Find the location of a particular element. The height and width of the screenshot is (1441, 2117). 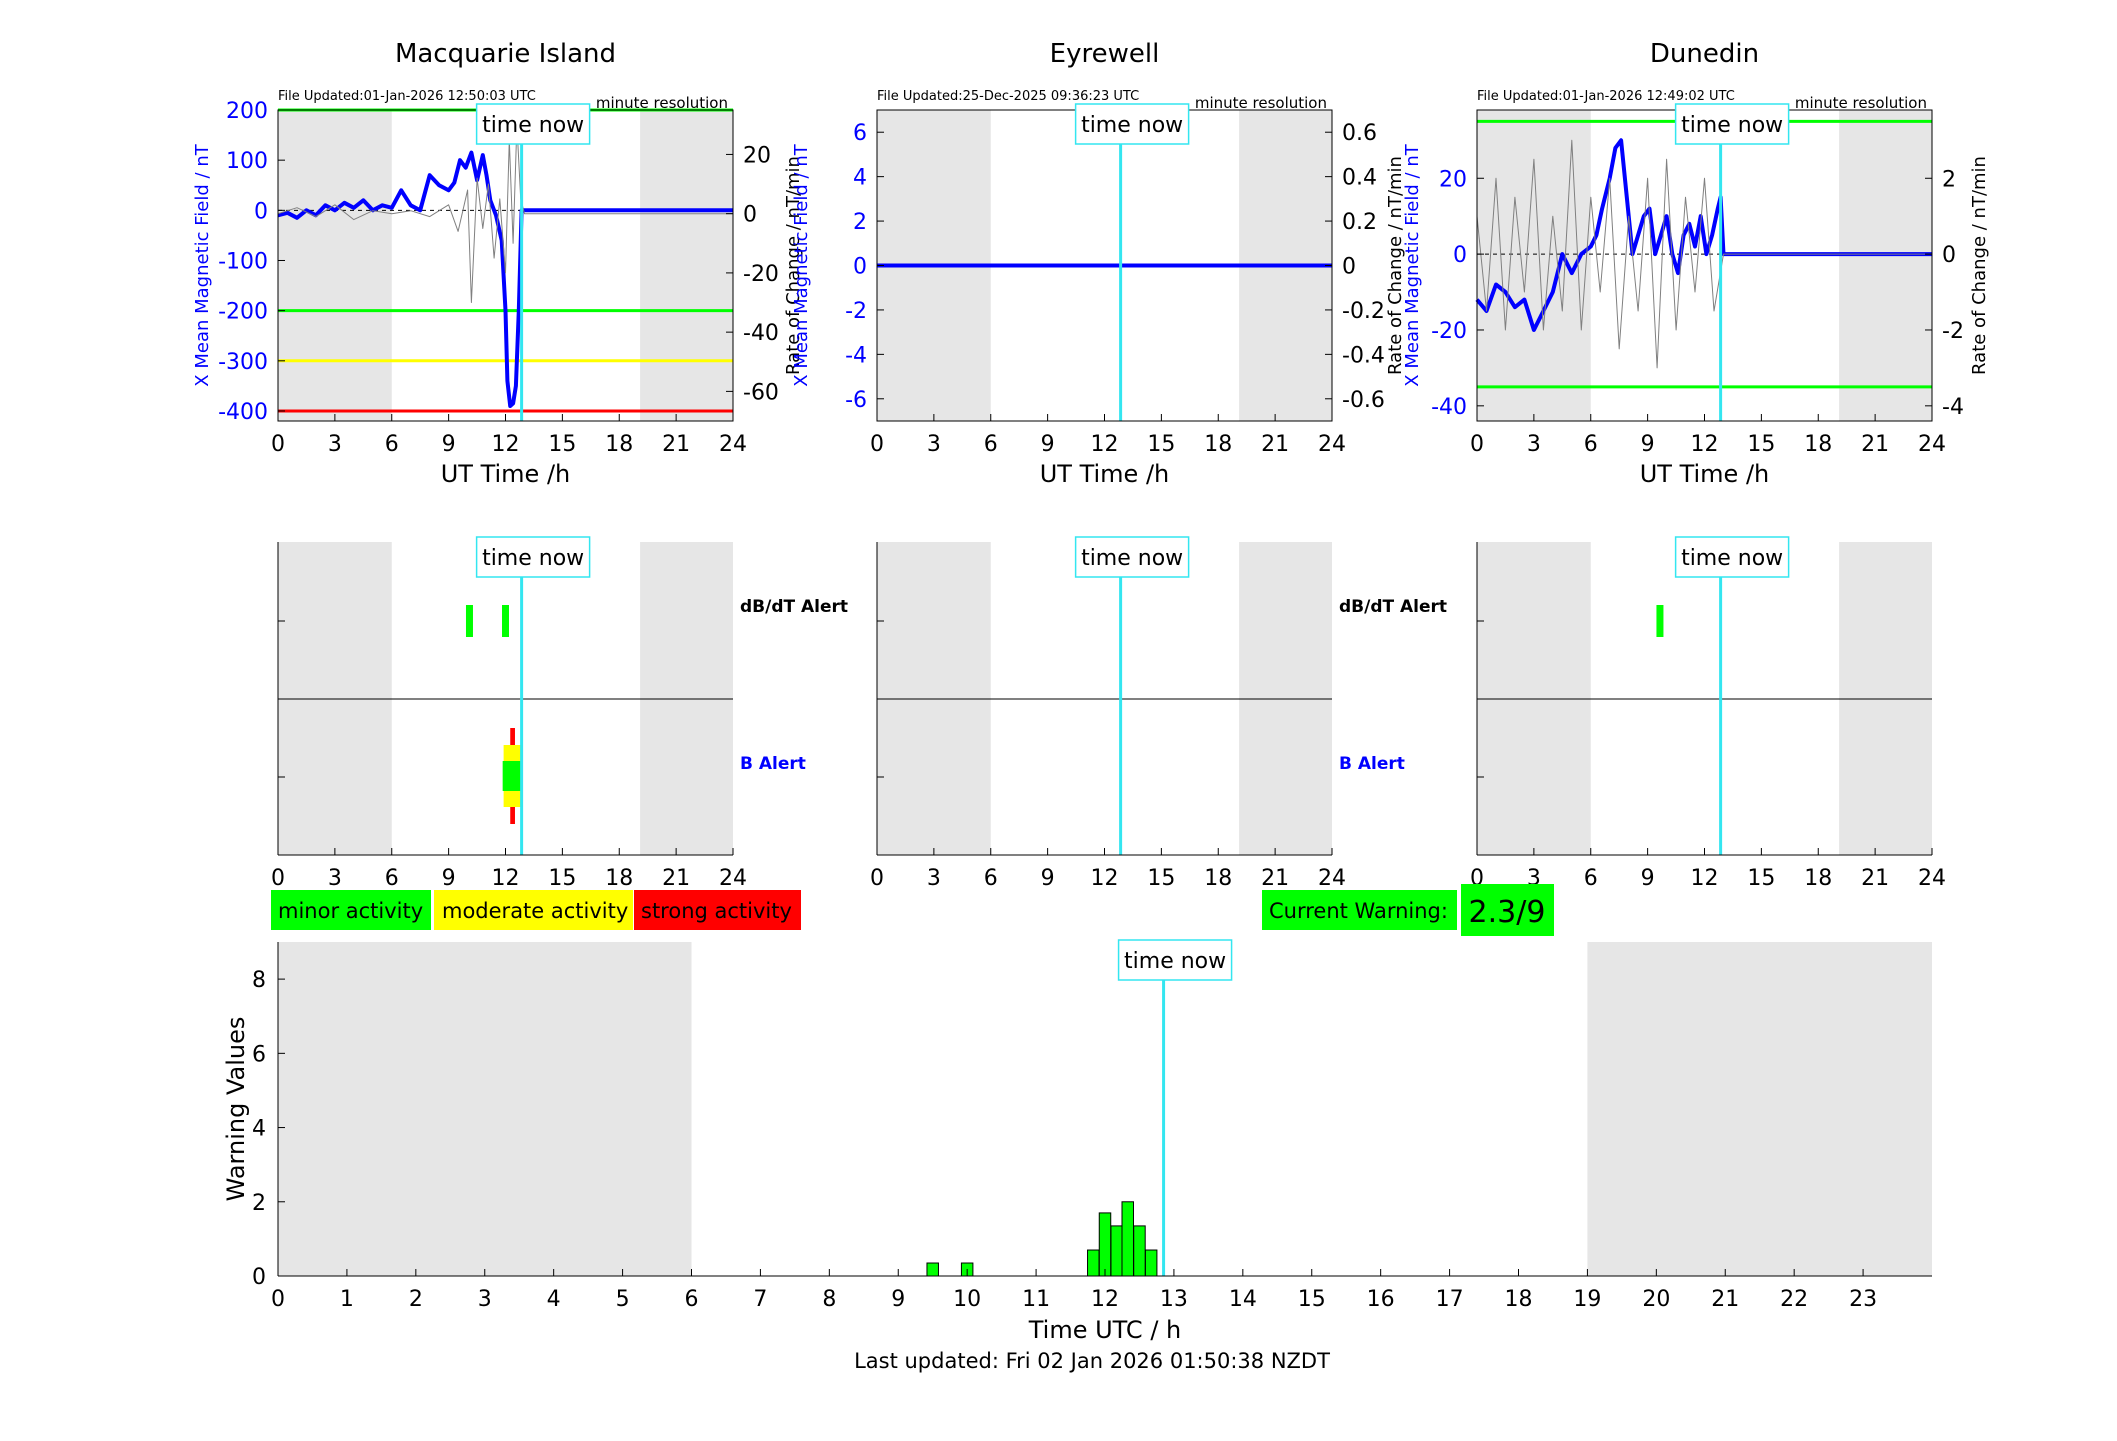

dbdt-alert-mark is located at coordinates (1660, 621).